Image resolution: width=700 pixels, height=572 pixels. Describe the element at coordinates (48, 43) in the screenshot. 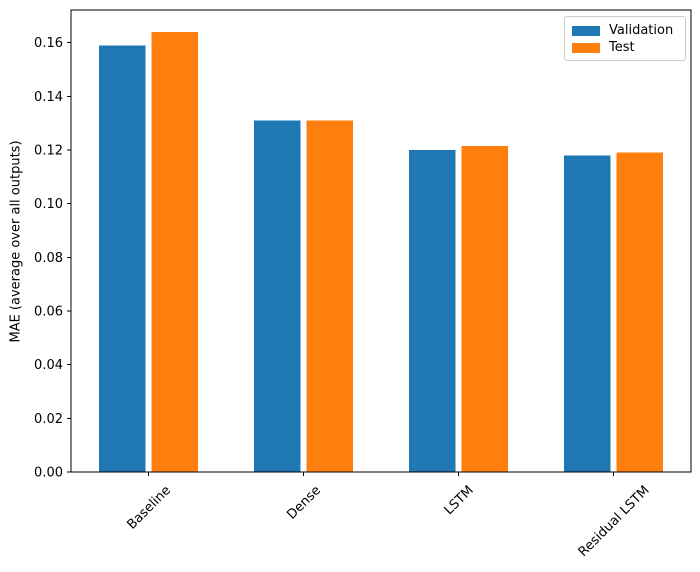

I see `y-tick-label-0.16: 0.16` at that location.